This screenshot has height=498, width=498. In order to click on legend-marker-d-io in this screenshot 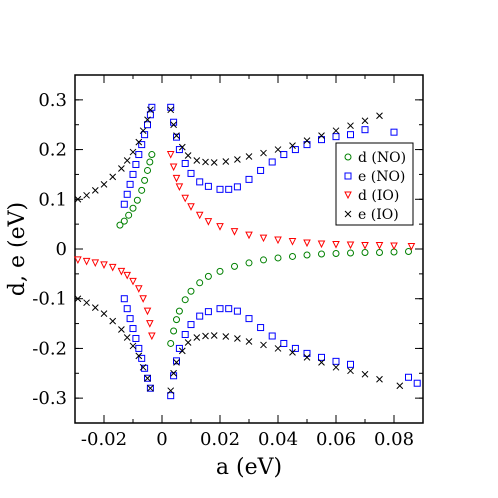, I will do `click(348, 195)`.